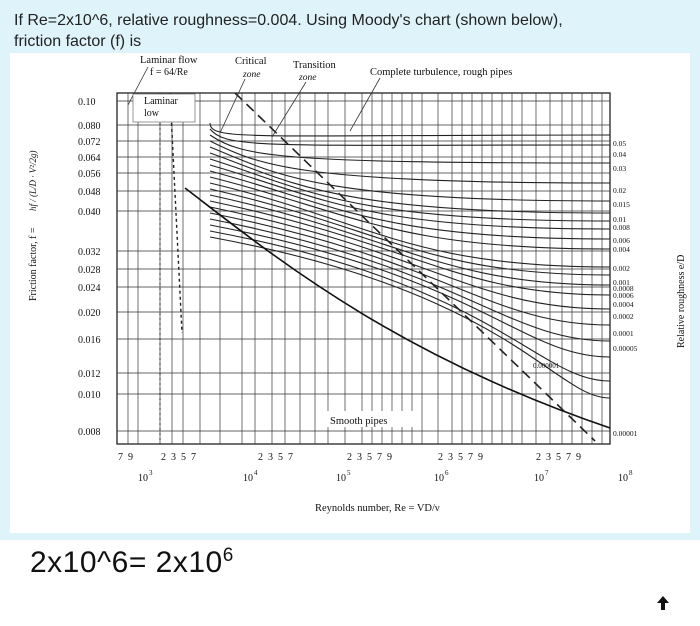 Image resolution: width=700 pixels, height=626 pixels. What do you see at coordinates (621, 240) in the screenshot?
I see `roughness-label: 0.006` at bounding box center [621, 240].